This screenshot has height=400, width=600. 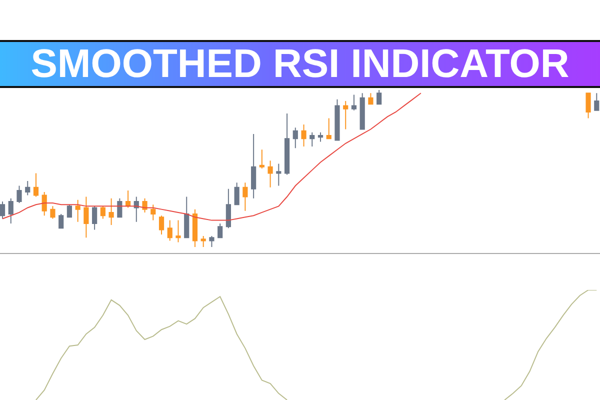 What do you see at coordinates (300, 64) in the screenshot?
I see `chart-title: SMOOTHED RSI INDICATOR` at bounding box center [300, 64].